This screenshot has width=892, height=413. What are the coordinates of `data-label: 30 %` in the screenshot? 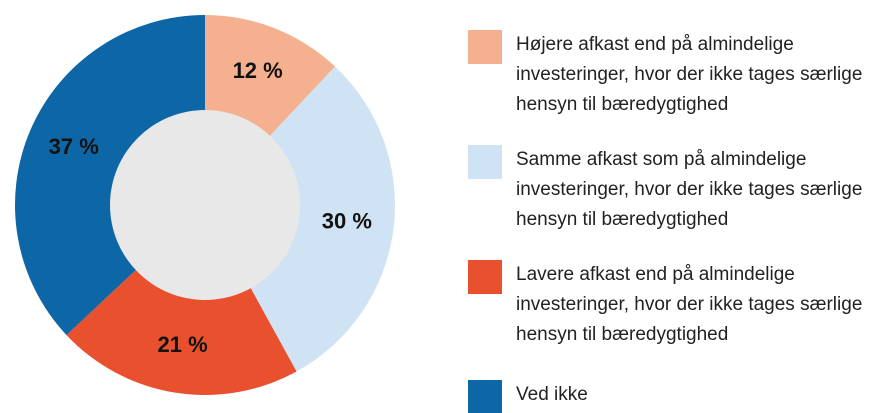 It's located at (347, 221).